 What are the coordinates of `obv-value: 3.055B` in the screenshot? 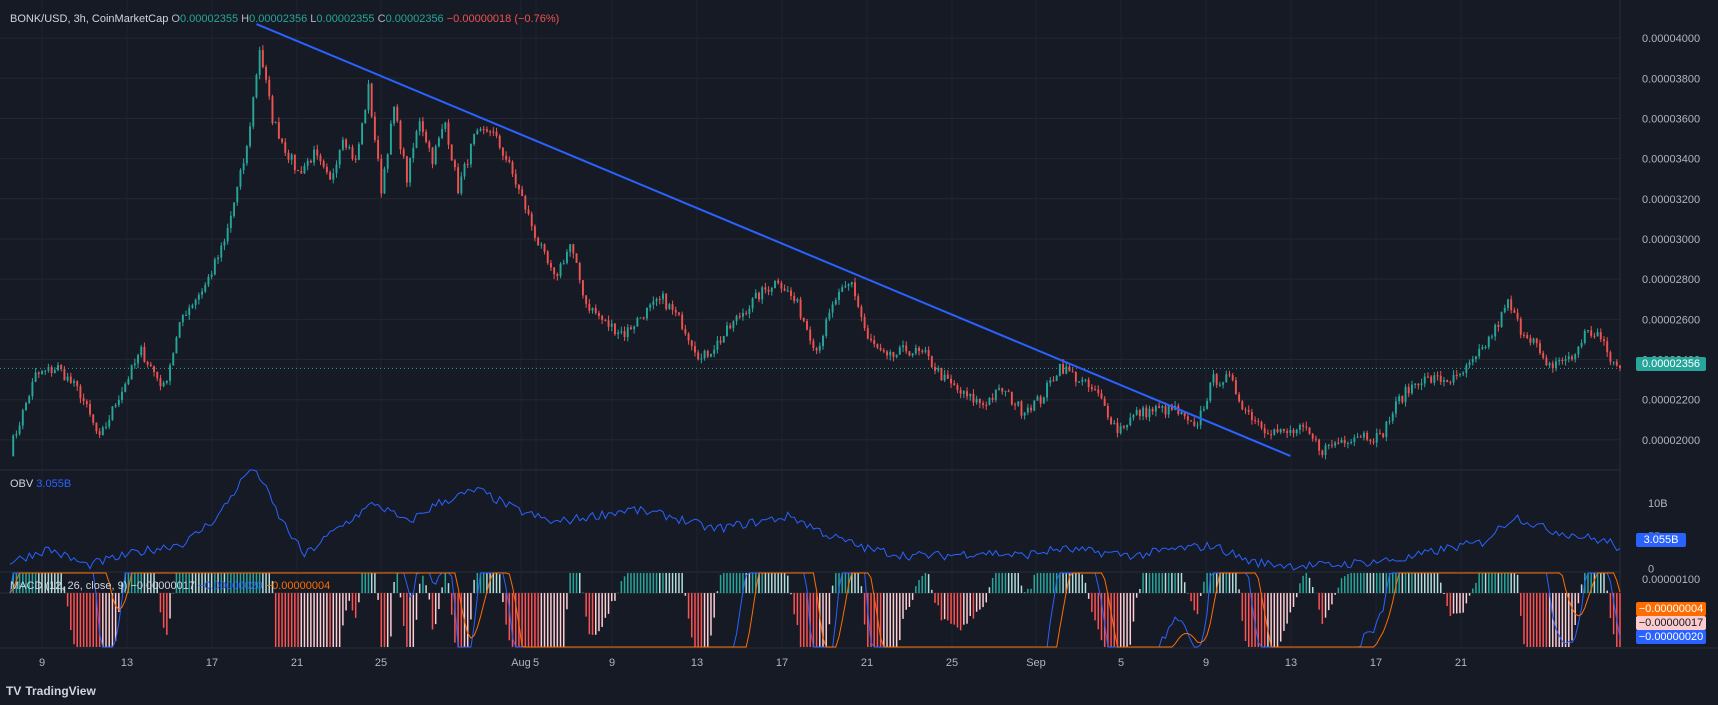 It's located at (54, 484).